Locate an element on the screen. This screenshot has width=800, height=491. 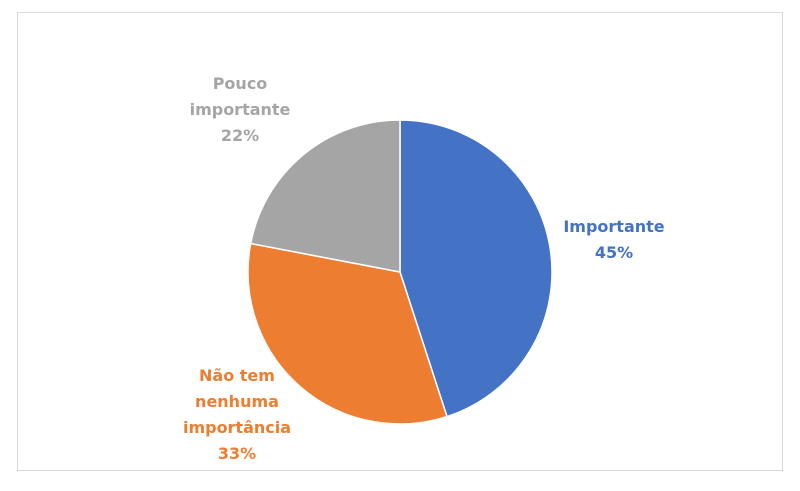
slice-label: Pouco importante 22% is located at coordinates (240, 110).